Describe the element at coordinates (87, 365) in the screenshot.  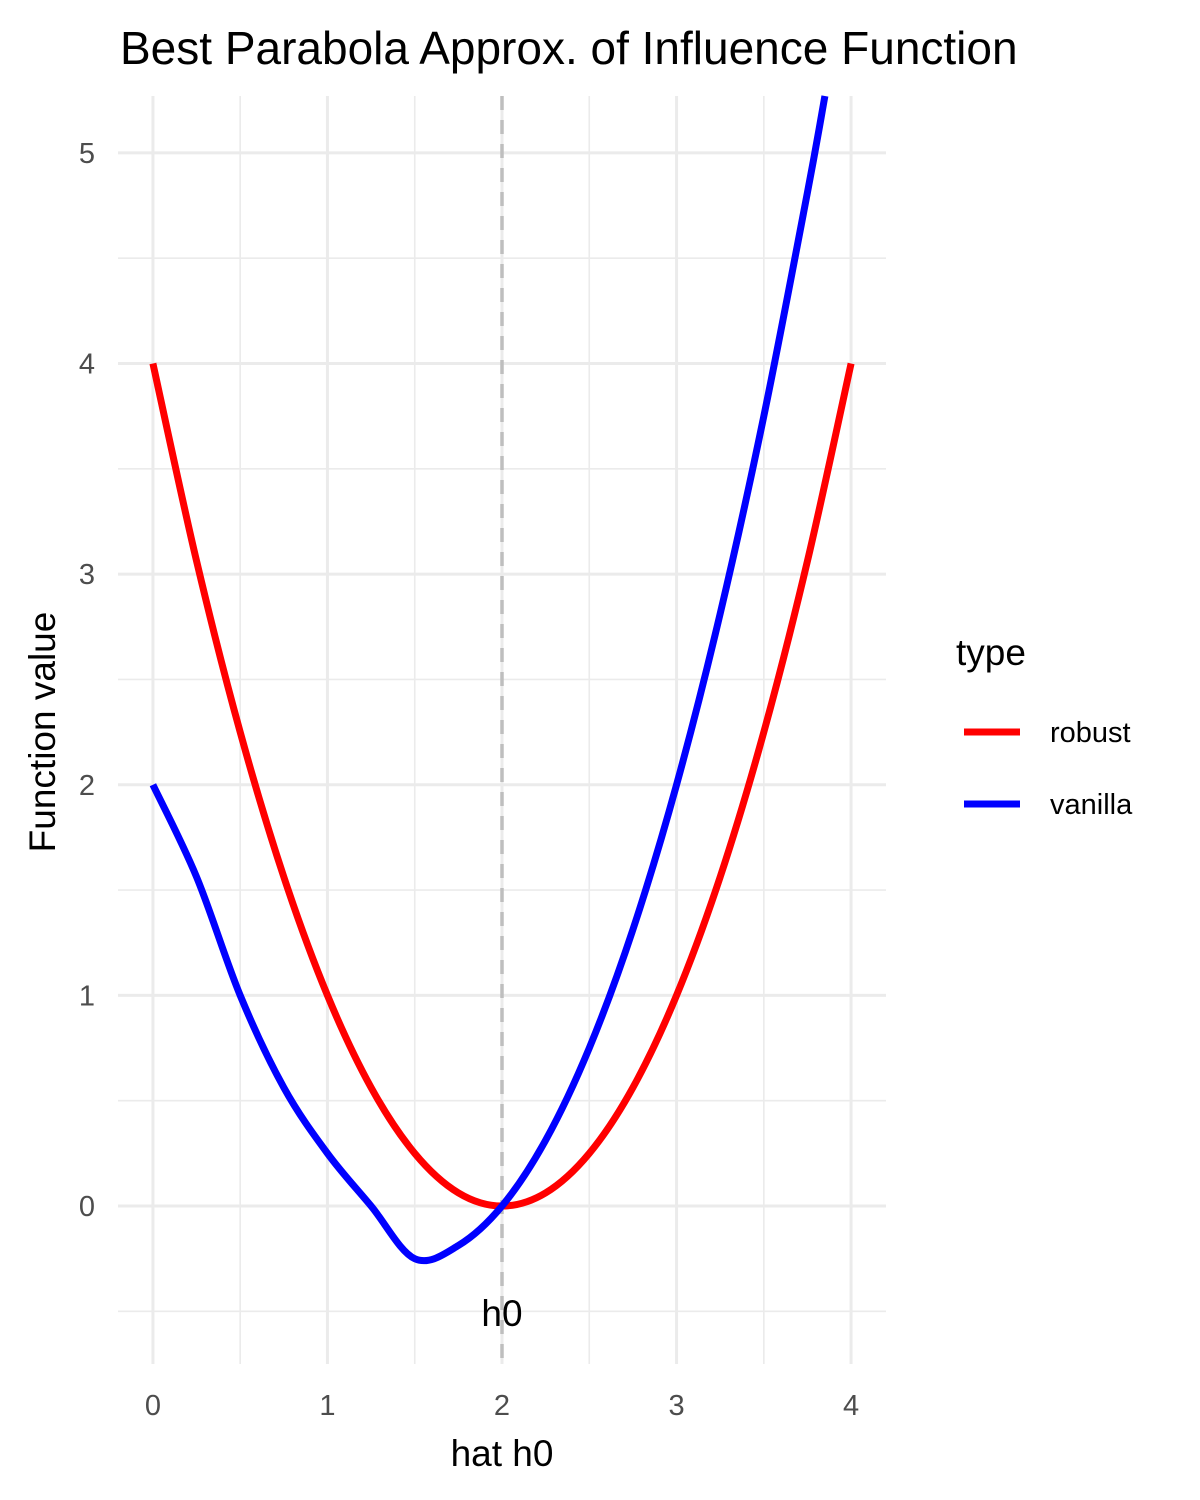
I see `y-tick-label: 4` at that location.